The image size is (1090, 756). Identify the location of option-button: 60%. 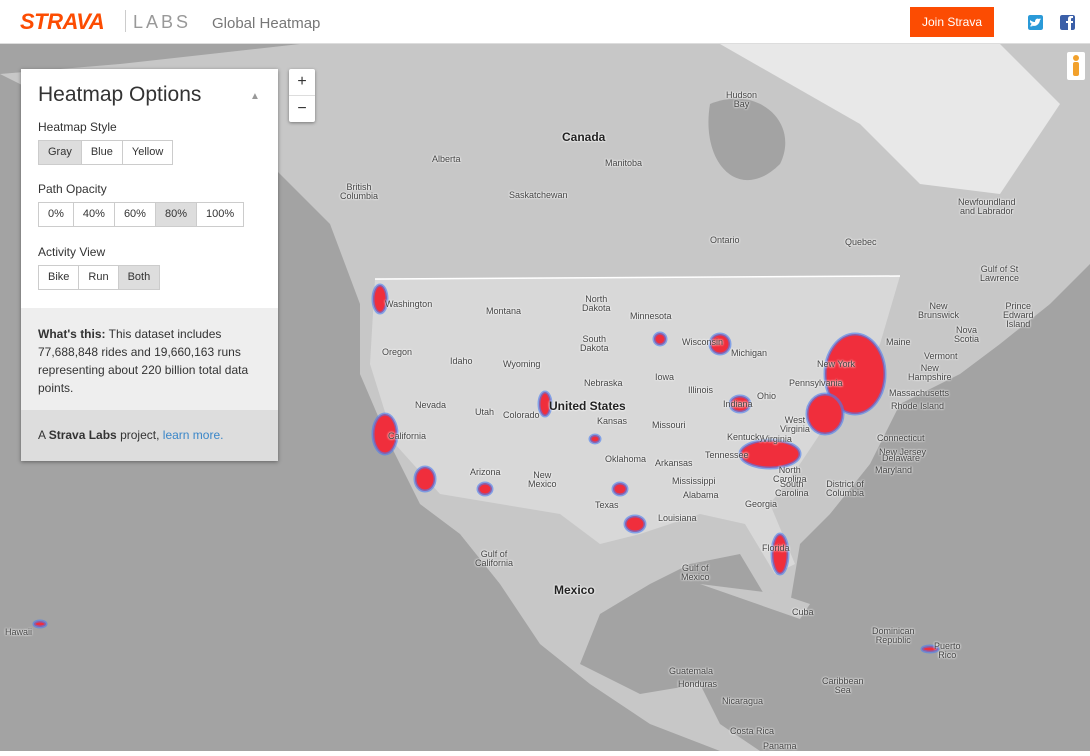
(134, 214).